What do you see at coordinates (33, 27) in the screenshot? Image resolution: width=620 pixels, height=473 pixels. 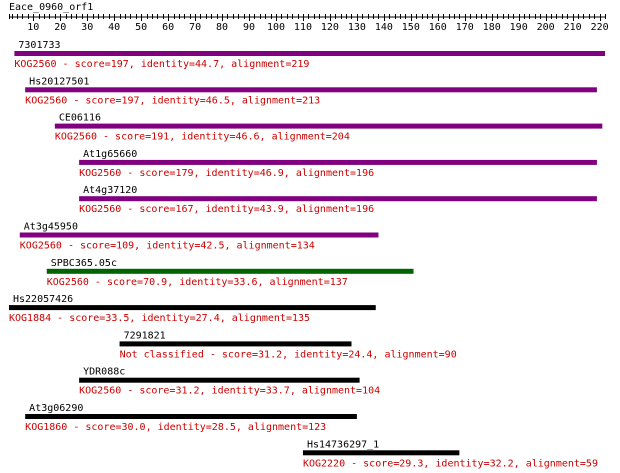 I see `tick-label: 10` at bounding box center [33, 27].